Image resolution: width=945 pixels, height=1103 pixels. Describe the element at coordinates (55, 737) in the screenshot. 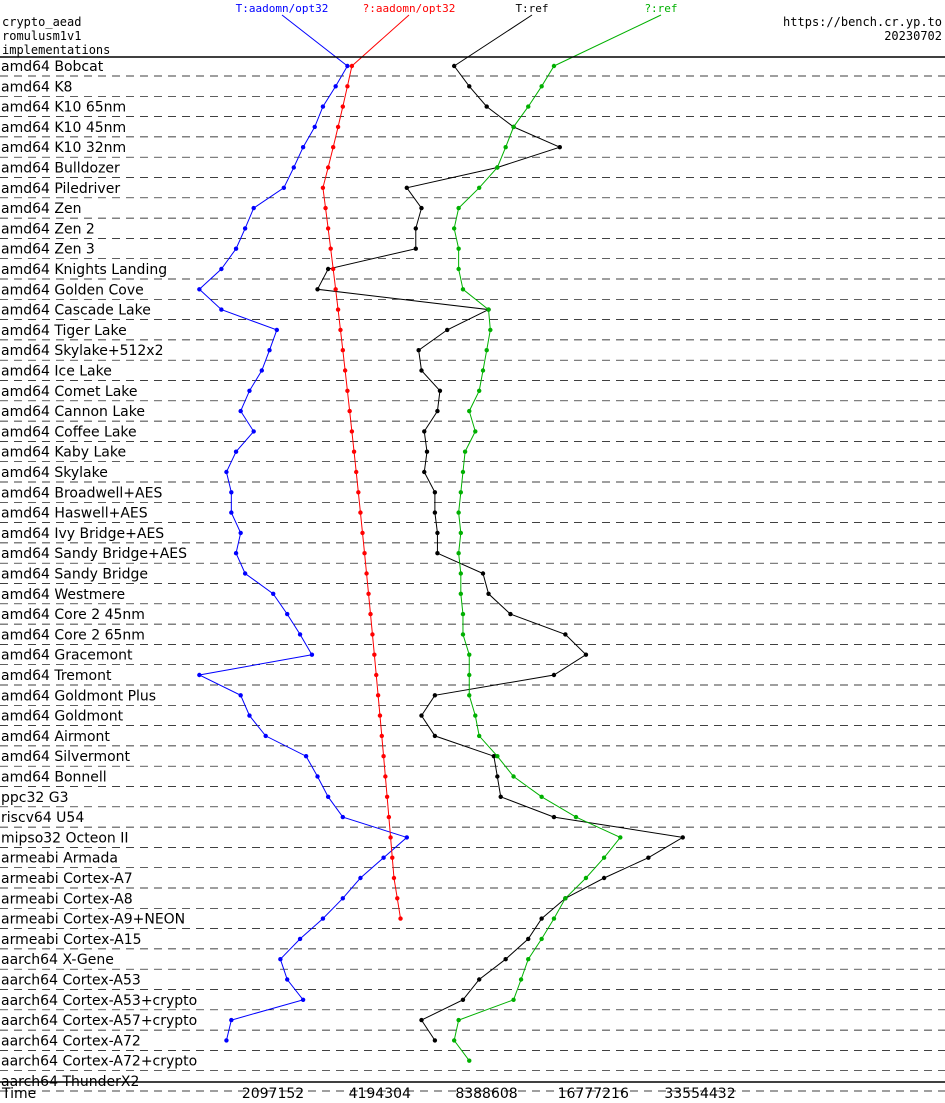

I see `row-label: amd64 Airmont` at that location.